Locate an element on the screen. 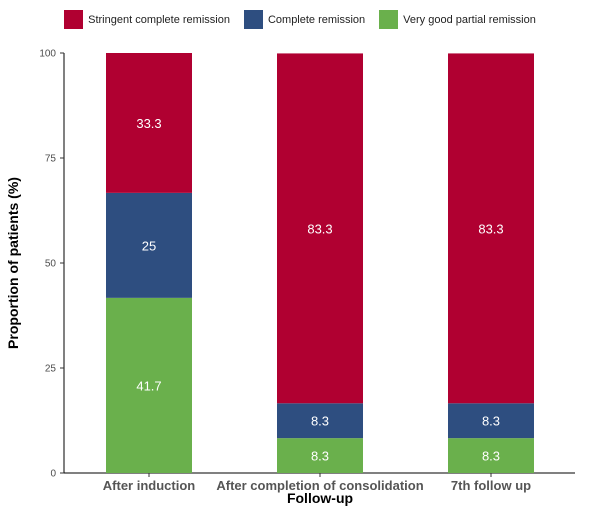 The height and width of the screenshot is (514, 600). bar-7th-follow-up-stringent-complete-remission is located at coordinates (491, 228).